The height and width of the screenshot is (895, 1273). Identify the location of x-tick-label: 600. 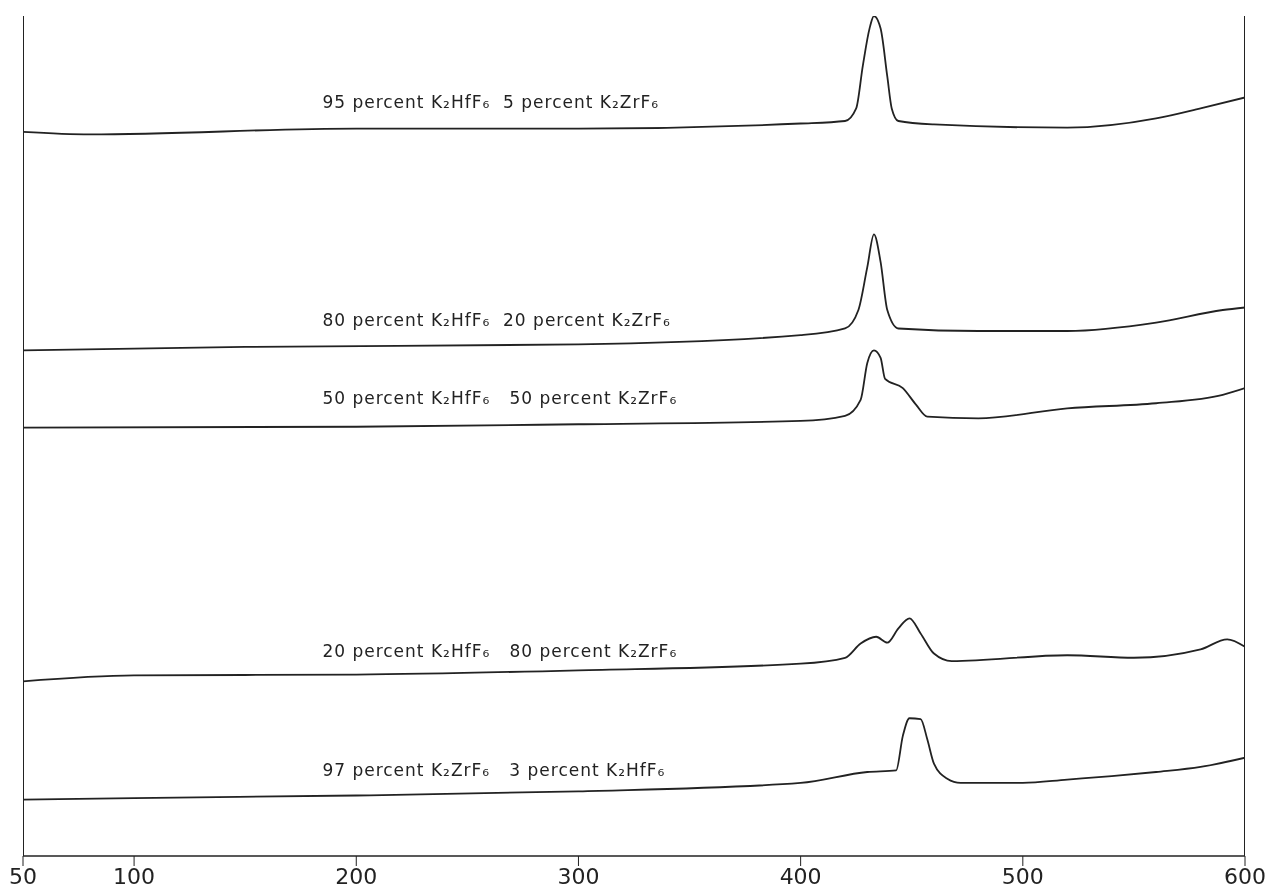
(1245, 876).